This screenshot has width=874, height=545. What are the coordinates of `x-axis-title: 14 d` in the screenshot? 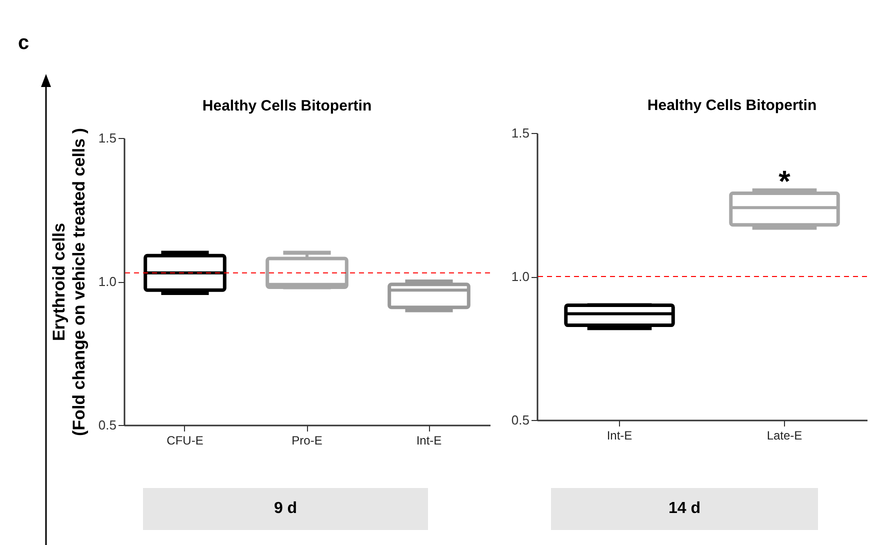 It's located at (684, 509).